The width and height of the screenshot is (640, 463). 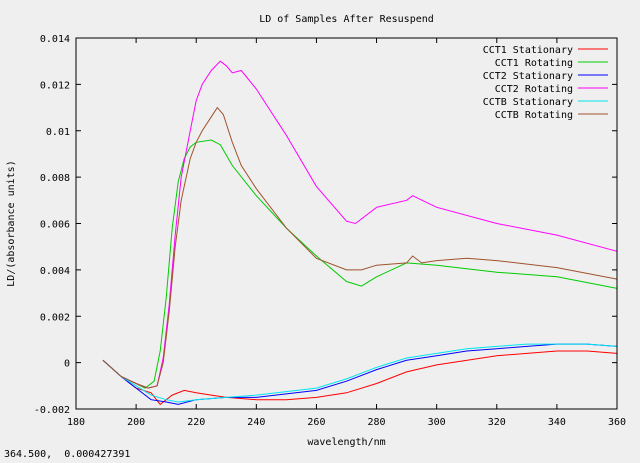 What do you see at coordinates (617, 422) in the screenshot?
I see `x-tick-label: 360` at bounding box center [617, 422].